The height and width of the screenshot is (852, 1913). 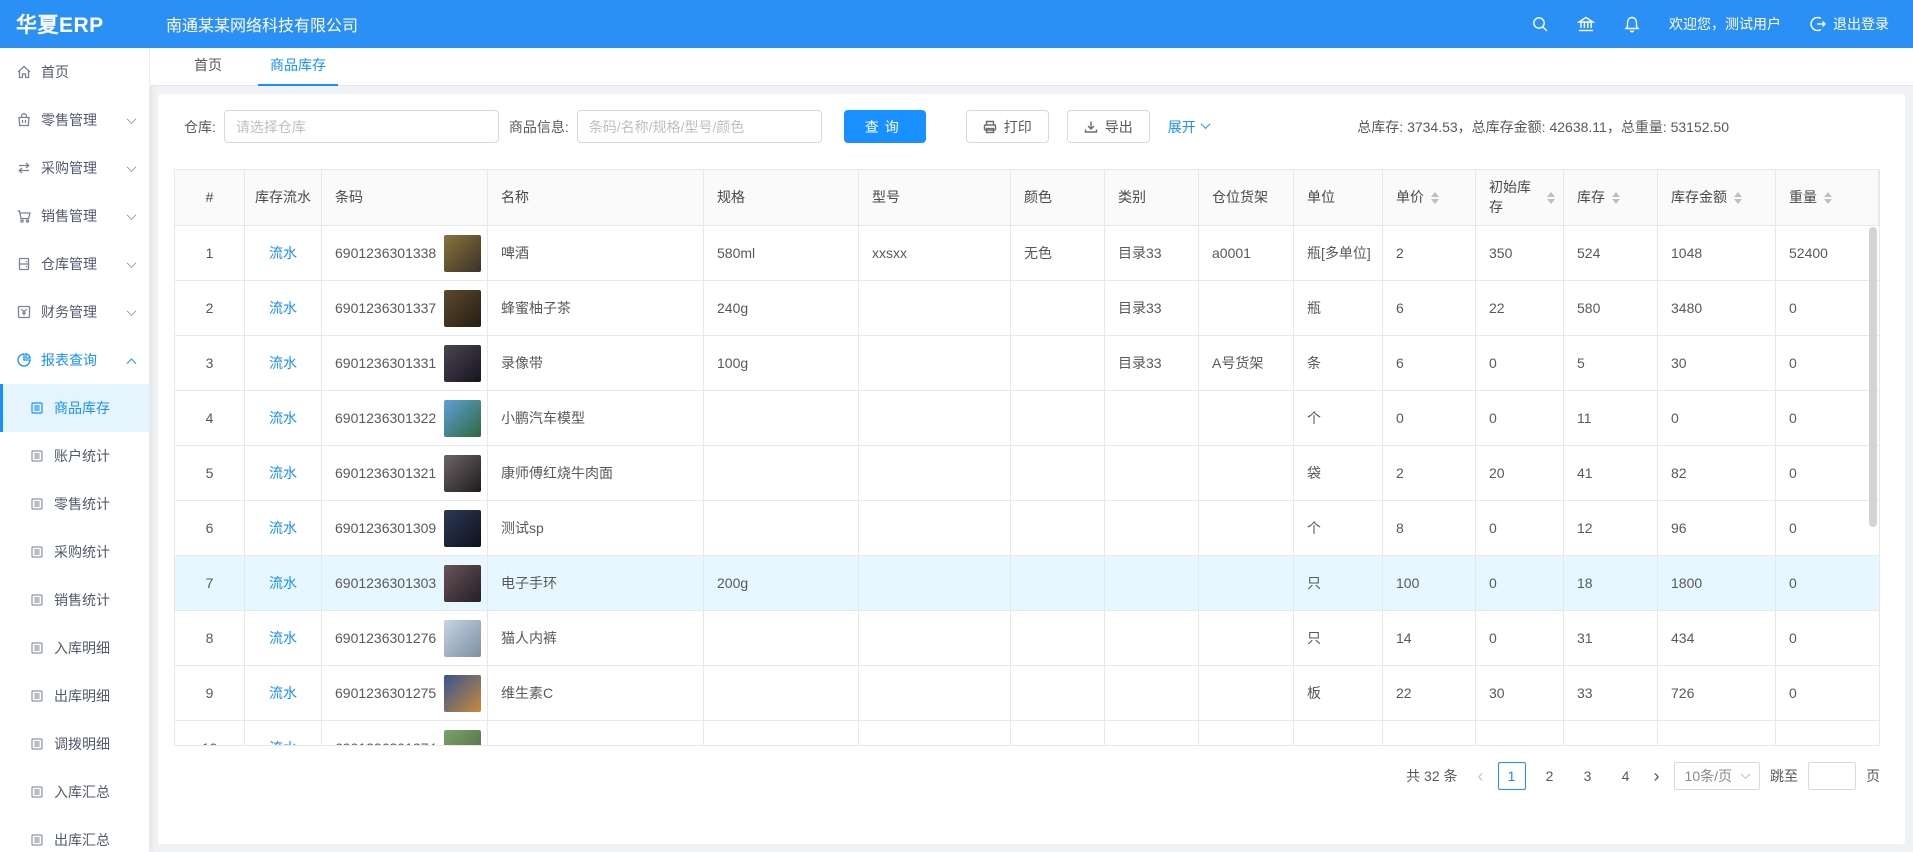 I want to click on column-header: 库存流水, so click(x=283, y=198).